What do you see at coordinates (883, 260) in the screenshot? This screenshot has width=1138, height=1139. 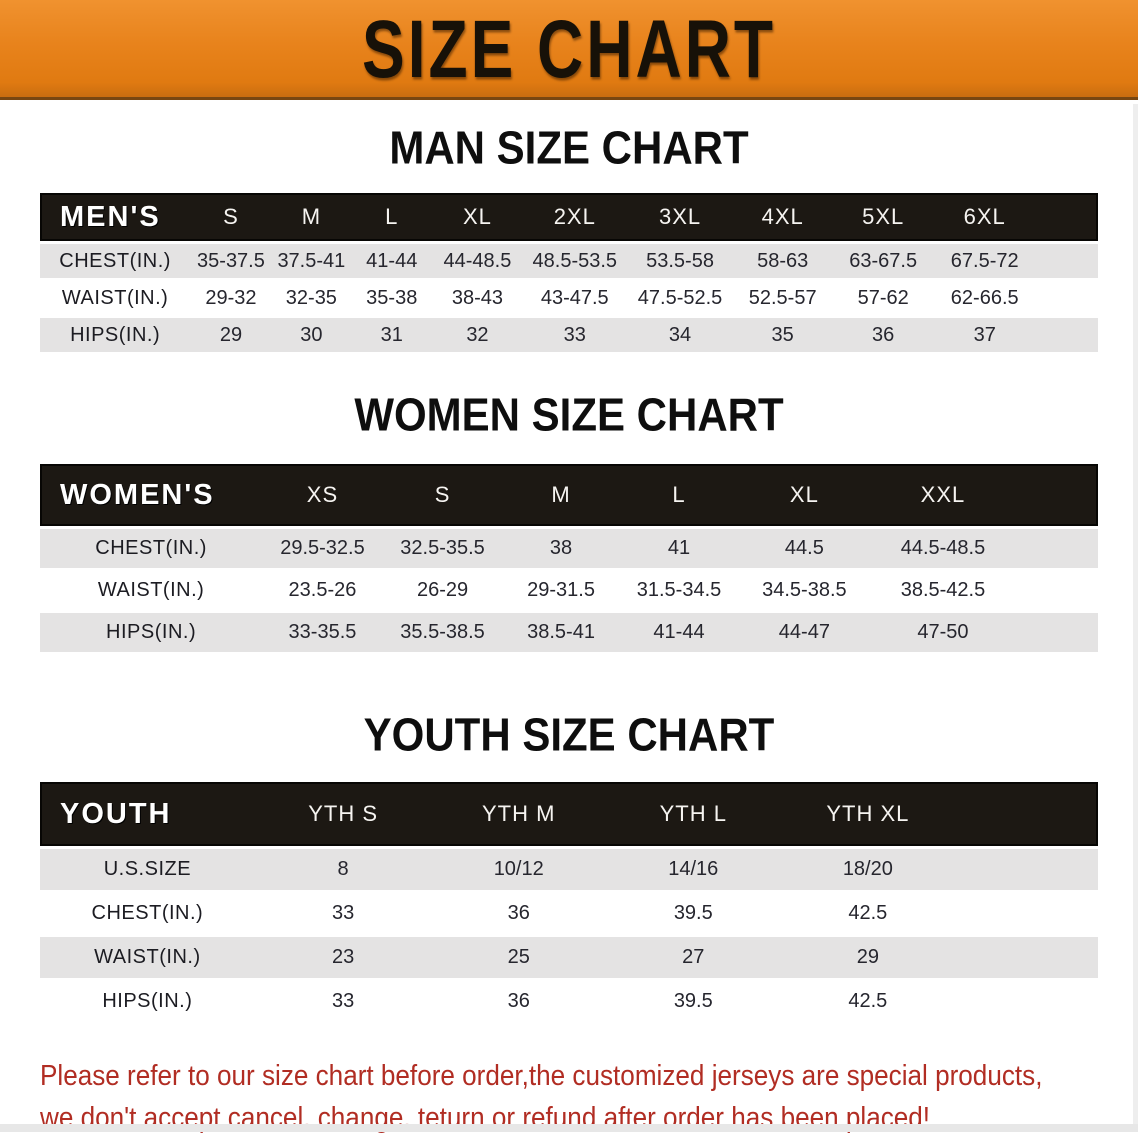 I see `size-value-cell: 63-67.5` at bounding box center [883, 260].